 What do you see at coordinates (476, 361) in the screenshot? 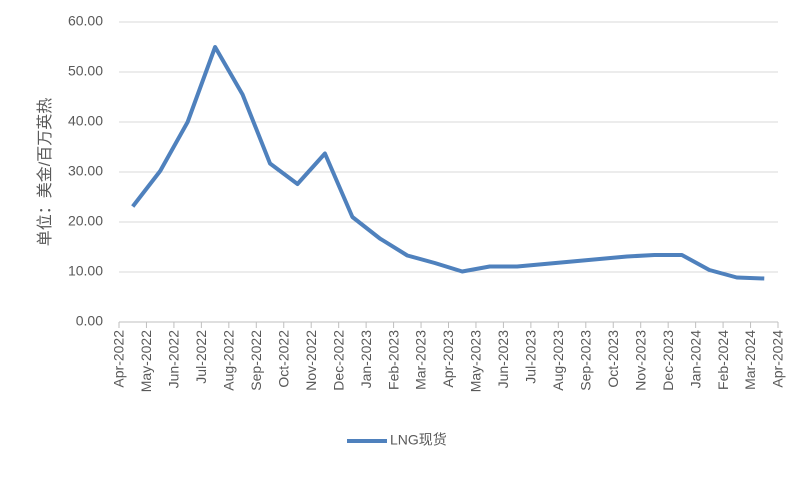
I see `x-tick-label: May-2023` at bounding box center [476, 361].